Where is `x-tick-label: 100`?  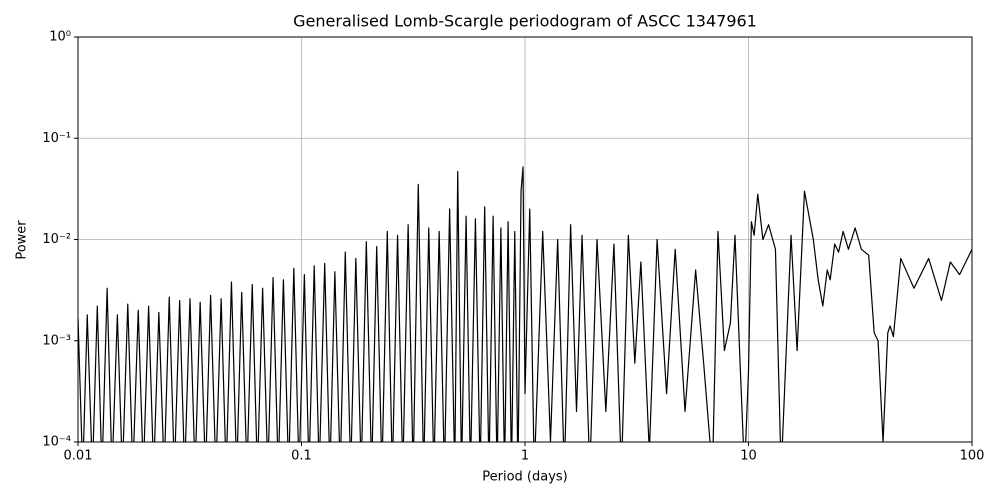
x-tick-label: 100 is located at coordinates (972, 456).